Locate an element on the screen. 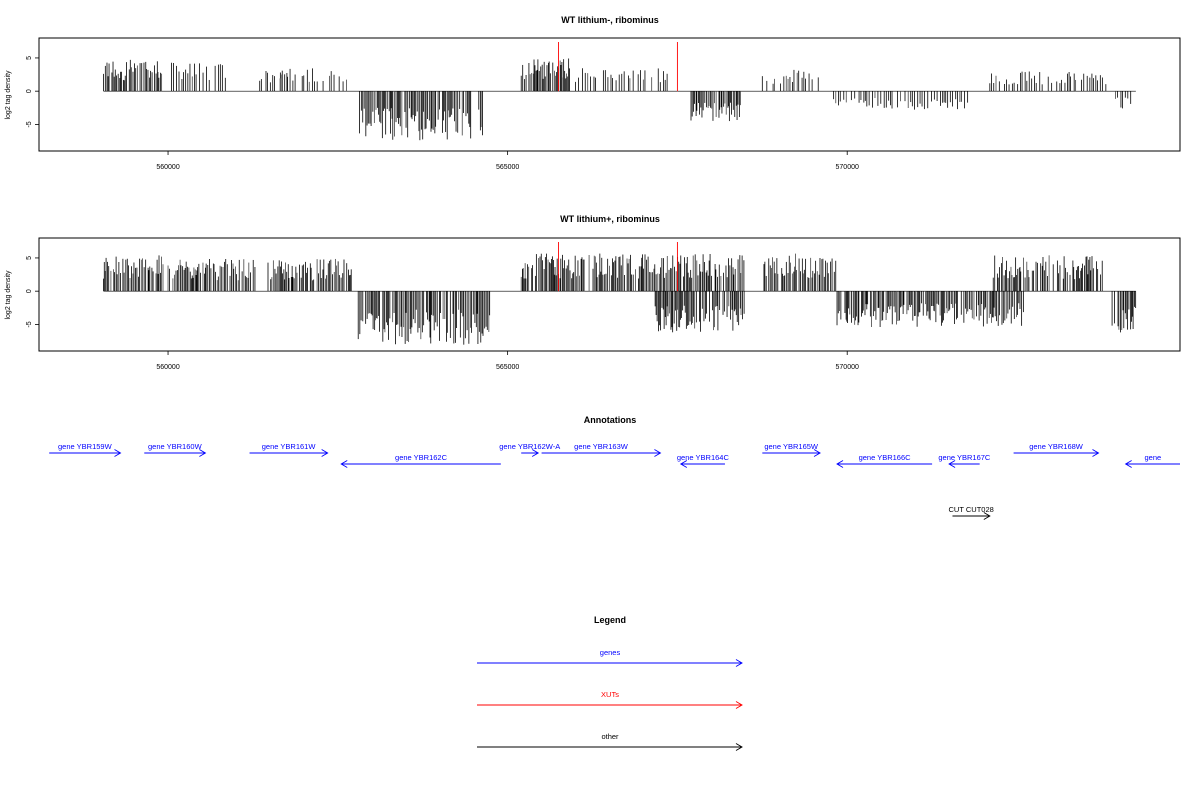  legend-label: XUTs is located at coordinates (610, 694).